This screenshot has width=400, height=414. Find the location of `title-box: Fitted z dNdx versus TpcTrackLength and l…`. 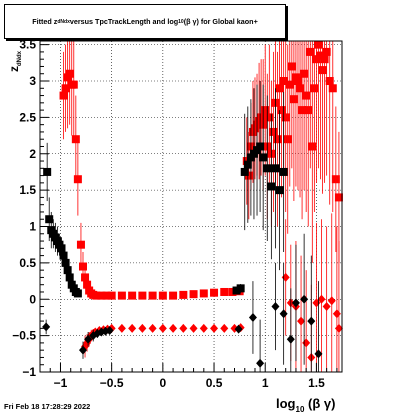

title-box: Fitted z dNdx versus TpcTrackLength and l… is located at coordinates (145, 21).